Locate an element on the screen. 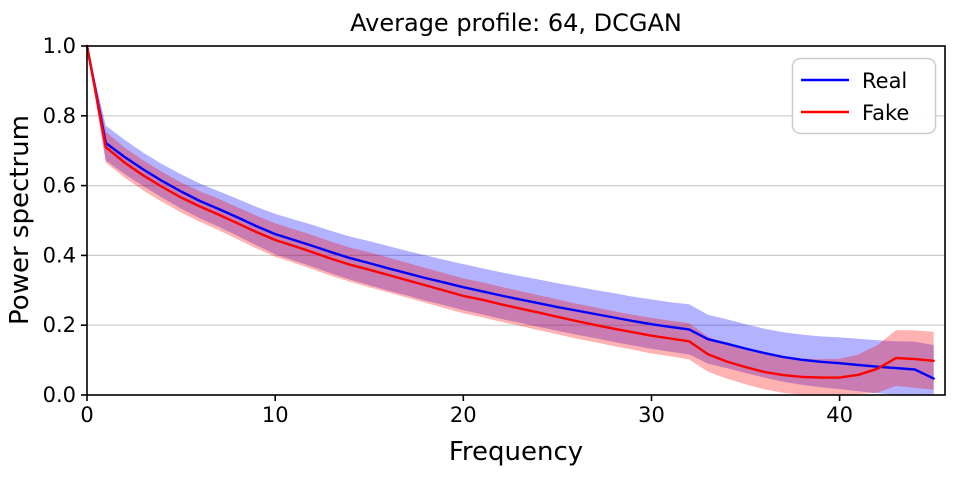 The height and width of the screenshot is (480, 960). y-tick-label: 1.0 is located at coordinates (59, 46).